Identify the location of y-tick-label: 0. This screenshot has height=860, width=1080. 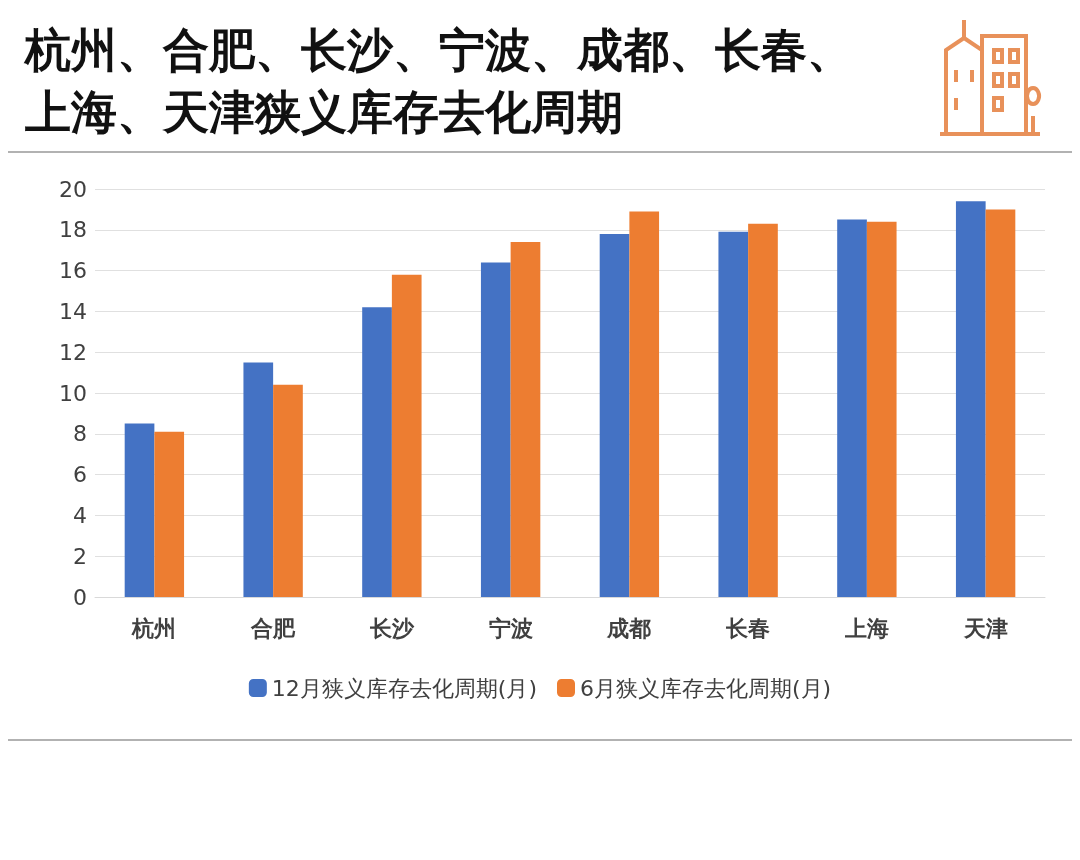
(80, 597).